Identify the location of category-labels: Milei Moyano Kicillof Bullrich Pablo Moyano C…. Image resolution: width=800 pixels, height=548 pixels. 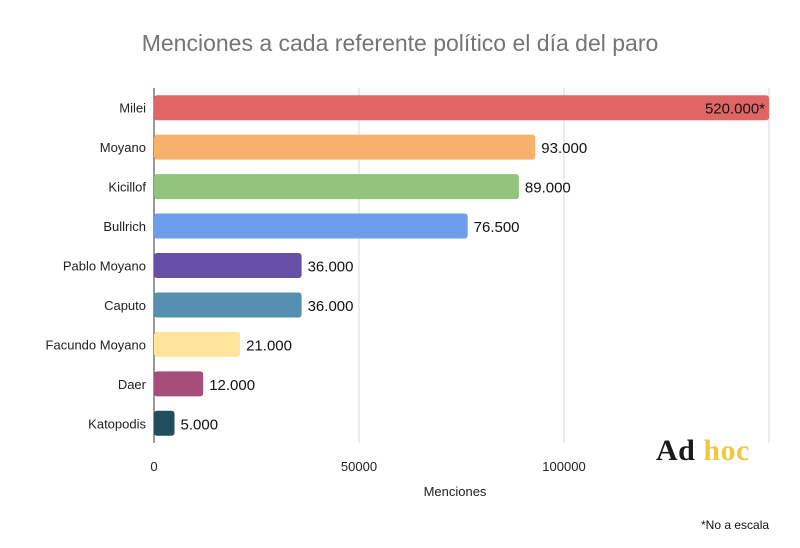
(96, 266).